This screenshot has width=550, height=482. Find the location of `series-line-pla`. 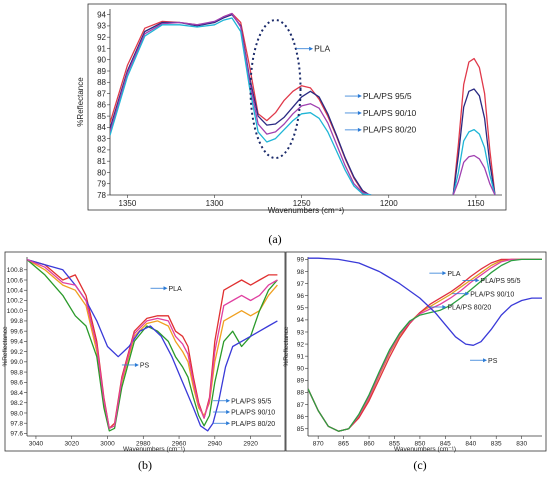

series-line-pla is located at coordinates (474, 126).